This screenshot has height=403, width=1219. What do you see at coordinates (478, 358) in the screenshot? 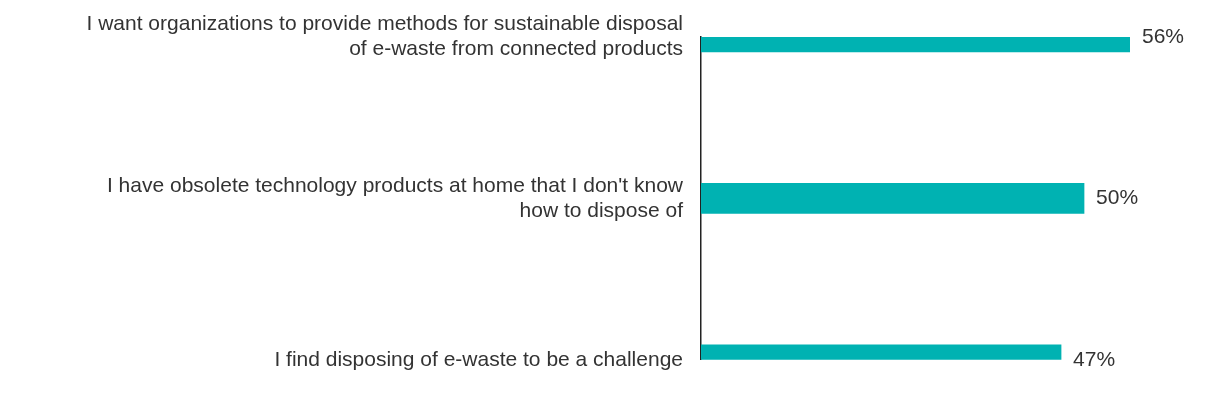
I see `y-tick-label: I find disposing of e-waste to be a challenge` at bounding box center [478, 358].